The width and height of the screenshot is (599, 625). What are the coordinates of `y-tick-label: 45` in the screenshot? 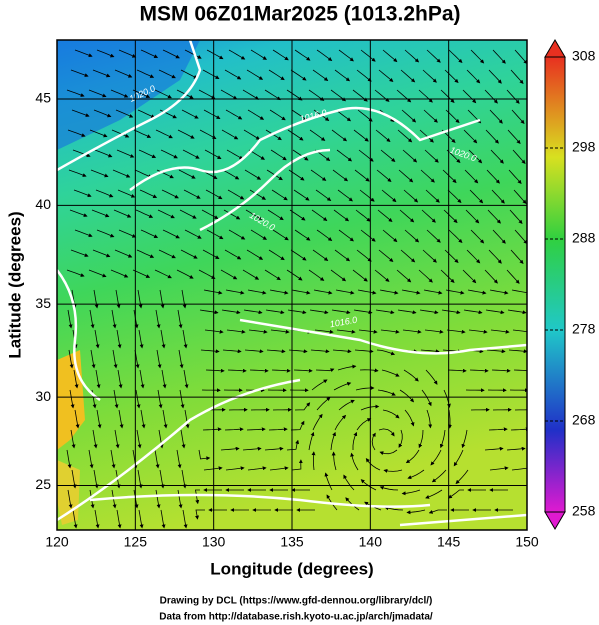 It's located at (43, 98).